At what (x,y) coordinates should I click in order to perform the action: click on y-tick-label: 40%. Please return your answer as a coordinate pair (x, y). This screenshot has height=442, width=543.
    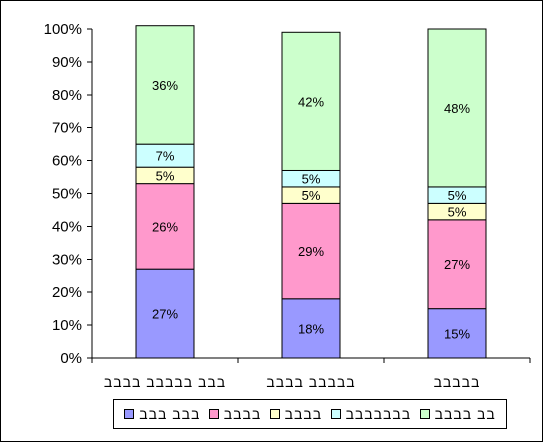
    Looking at the image, I should click on (67, 226).